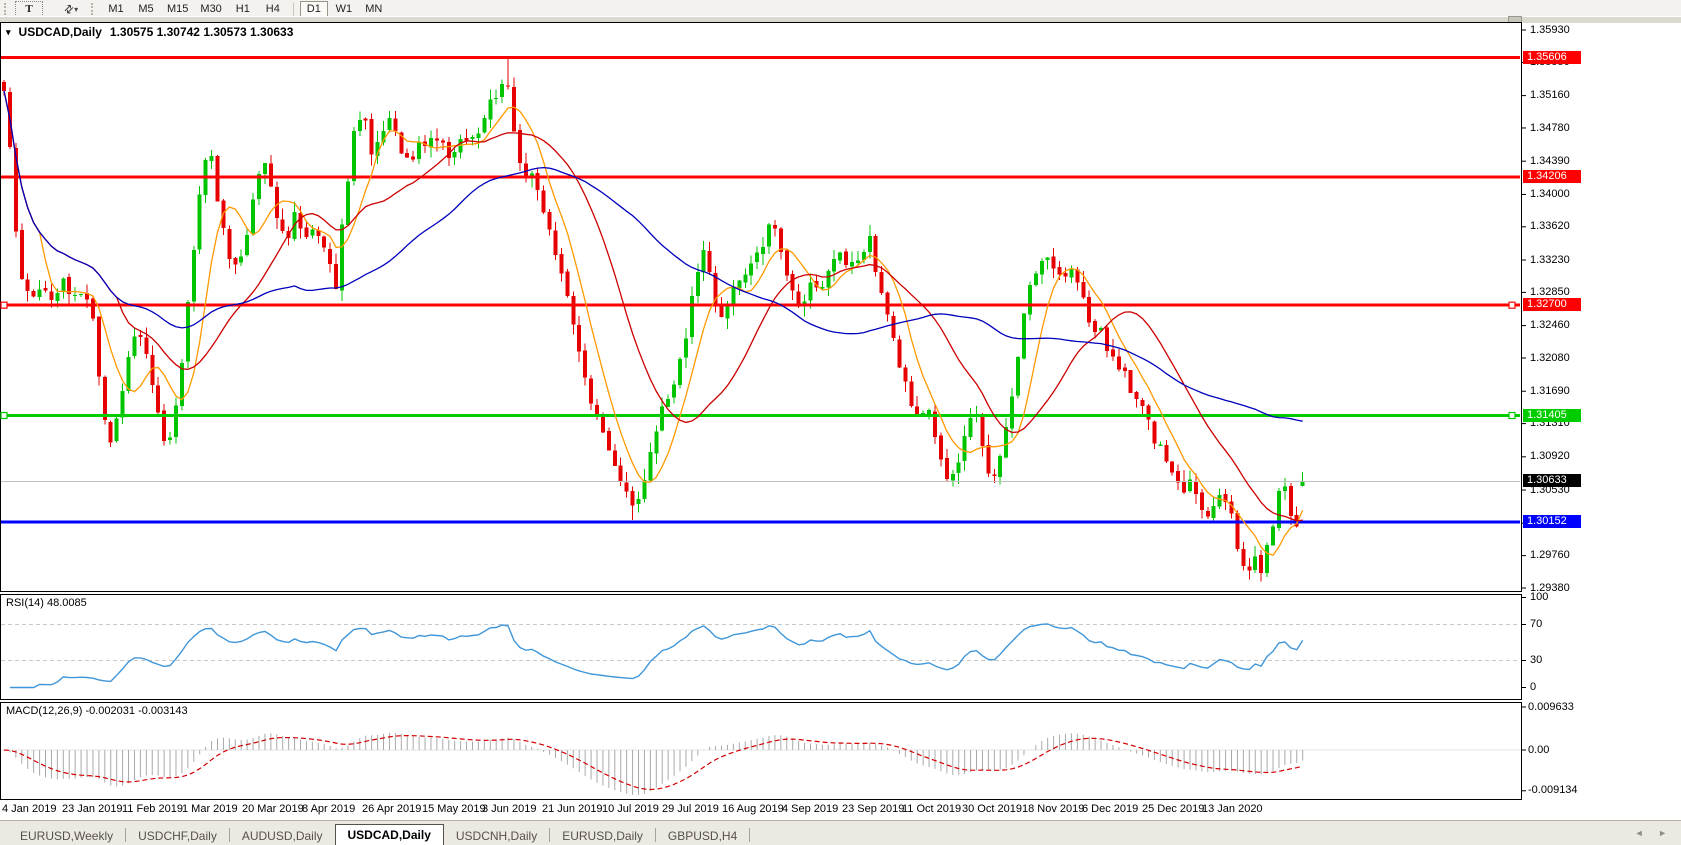  Describe the element at coordinates (71, 9) in the screenshot. I see `arrange-tool-button: ⇅ ▾` at that location.